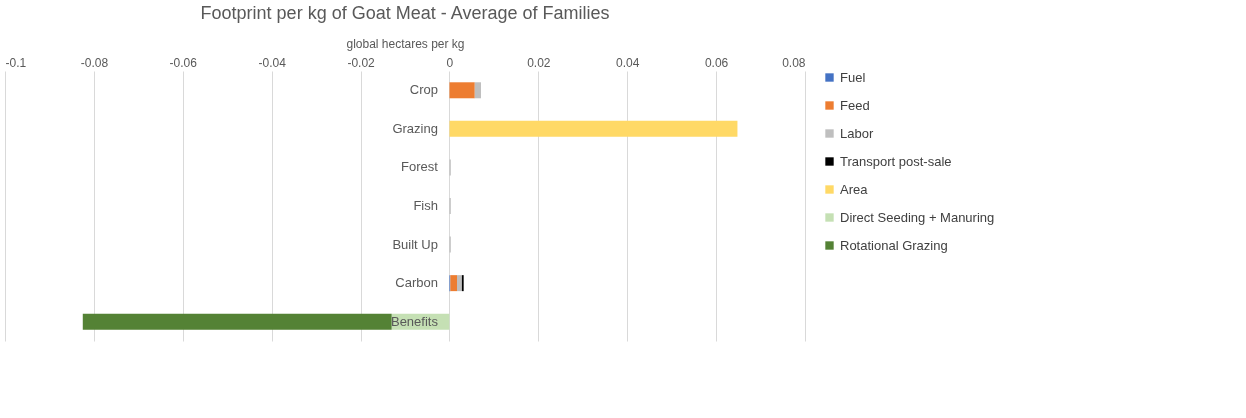 Image resolution: width=1246 pixels, height=418 pixels. What do you see at coordinates (539, 62) in the screenshot?
I see `x-tick-label: 0.02` at bounding box center [539, 62].